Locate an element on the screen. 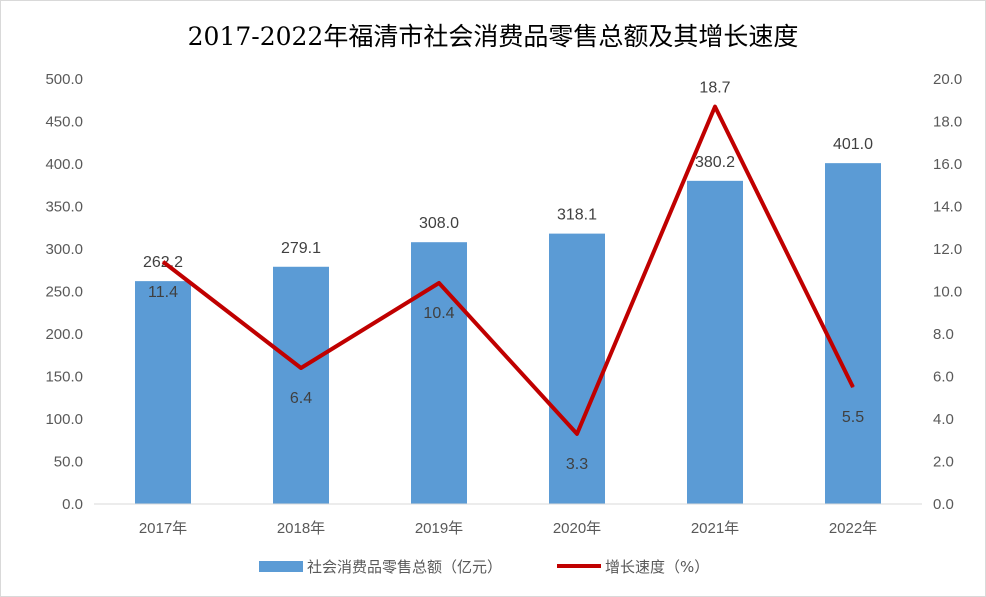 The width and height of the screenshot is (986, 597). right-axis-tick: 8.0 is located at coordinates (943, 334).